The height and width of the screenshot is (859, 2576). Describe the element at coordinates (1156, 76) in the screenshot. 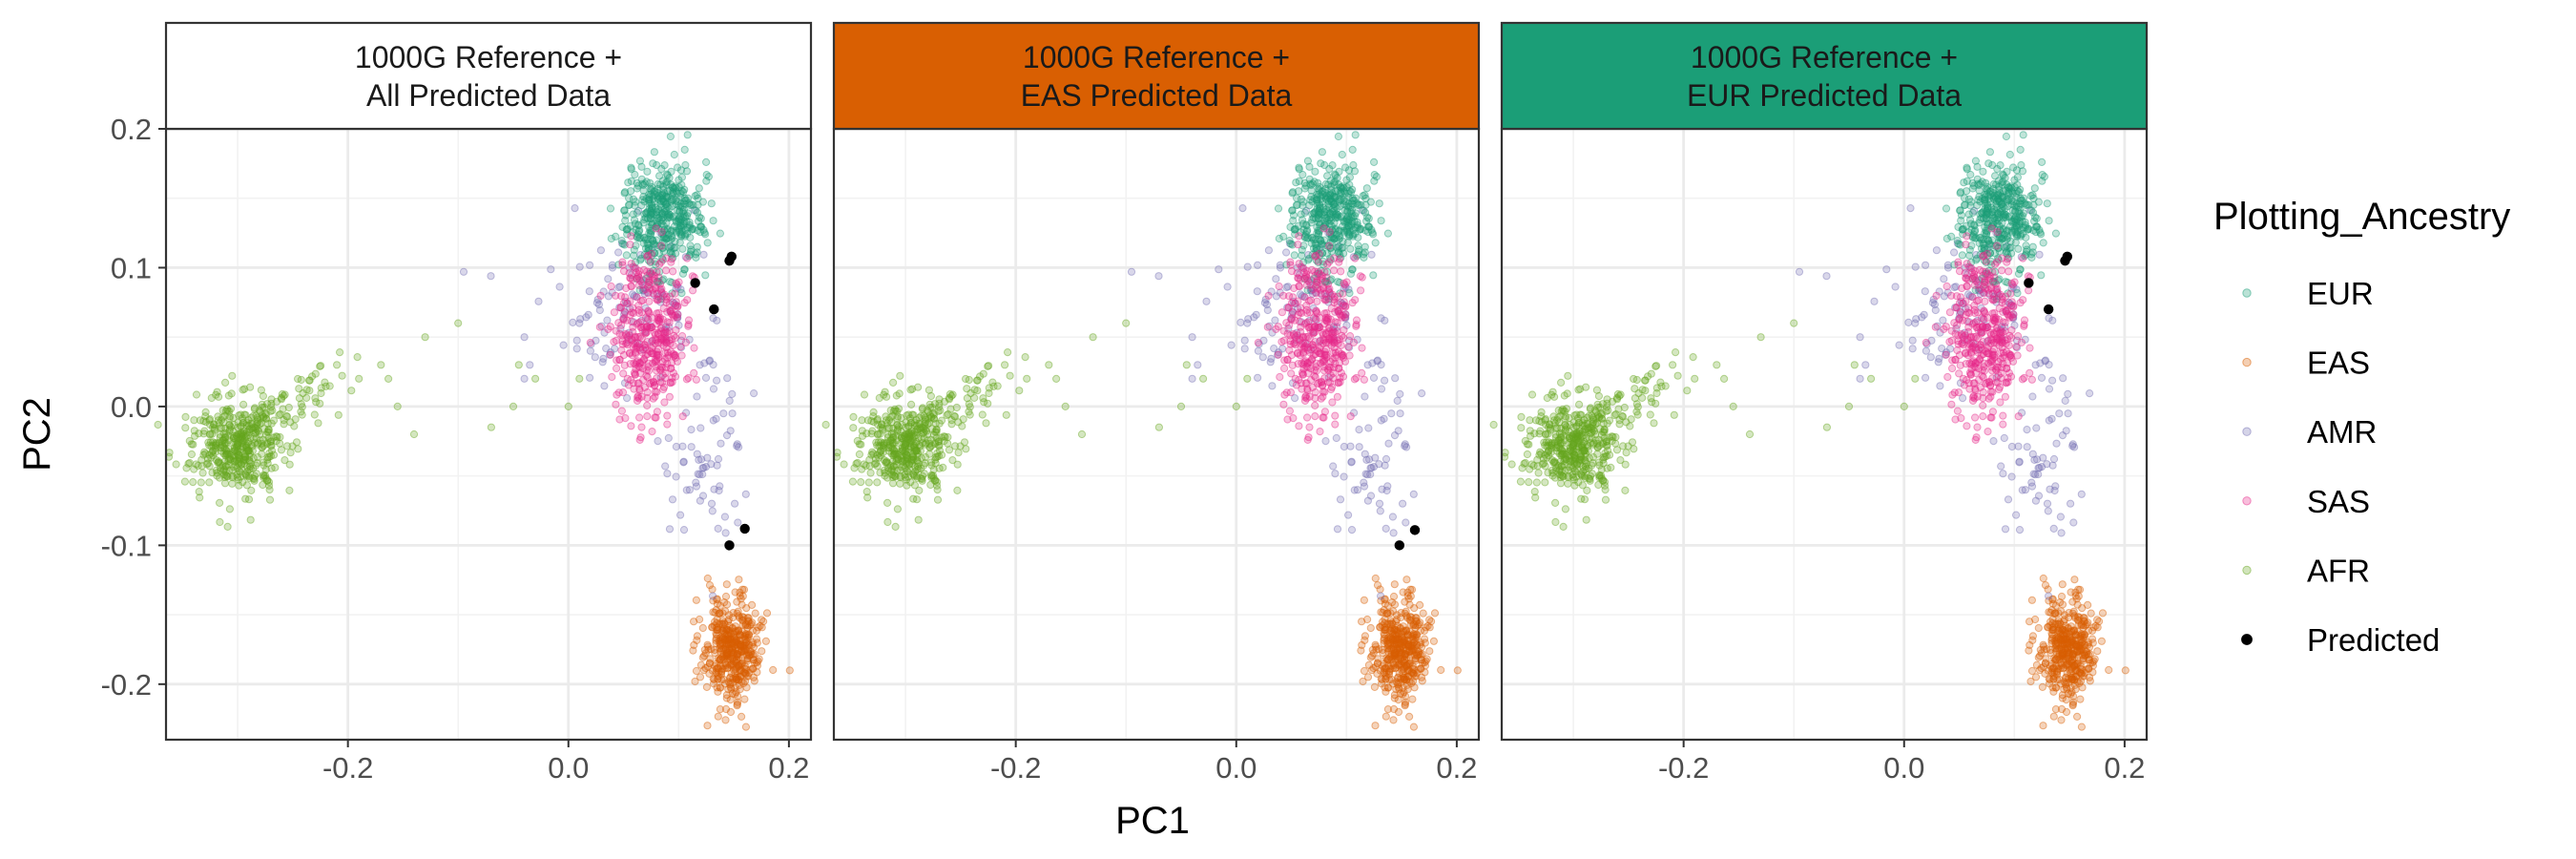

I see `facet-strip` at that location.